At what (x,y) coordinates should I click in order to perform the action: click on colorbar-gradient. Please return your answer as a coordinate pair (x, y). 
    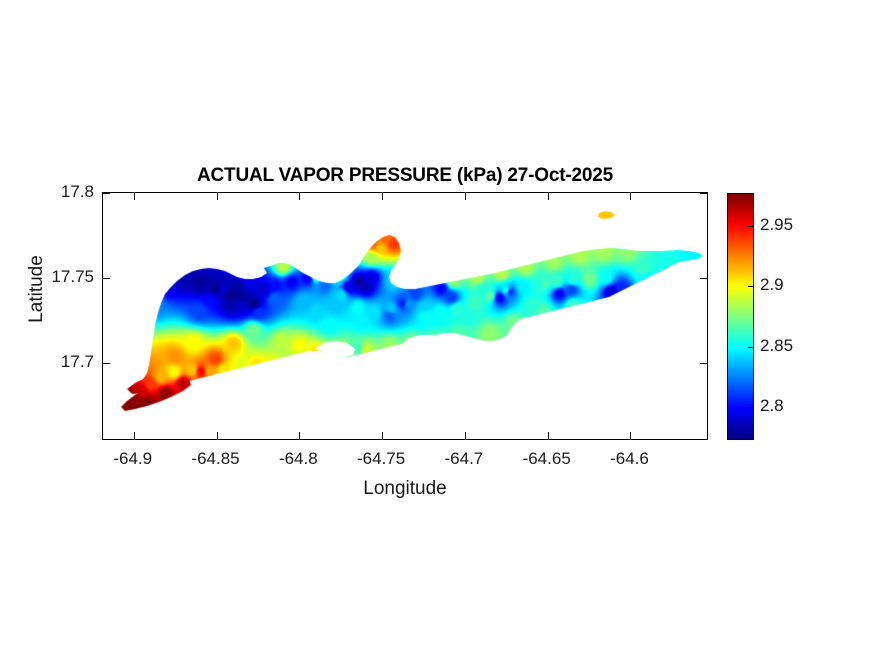
    Looking at the image, I should click on (740, 316).